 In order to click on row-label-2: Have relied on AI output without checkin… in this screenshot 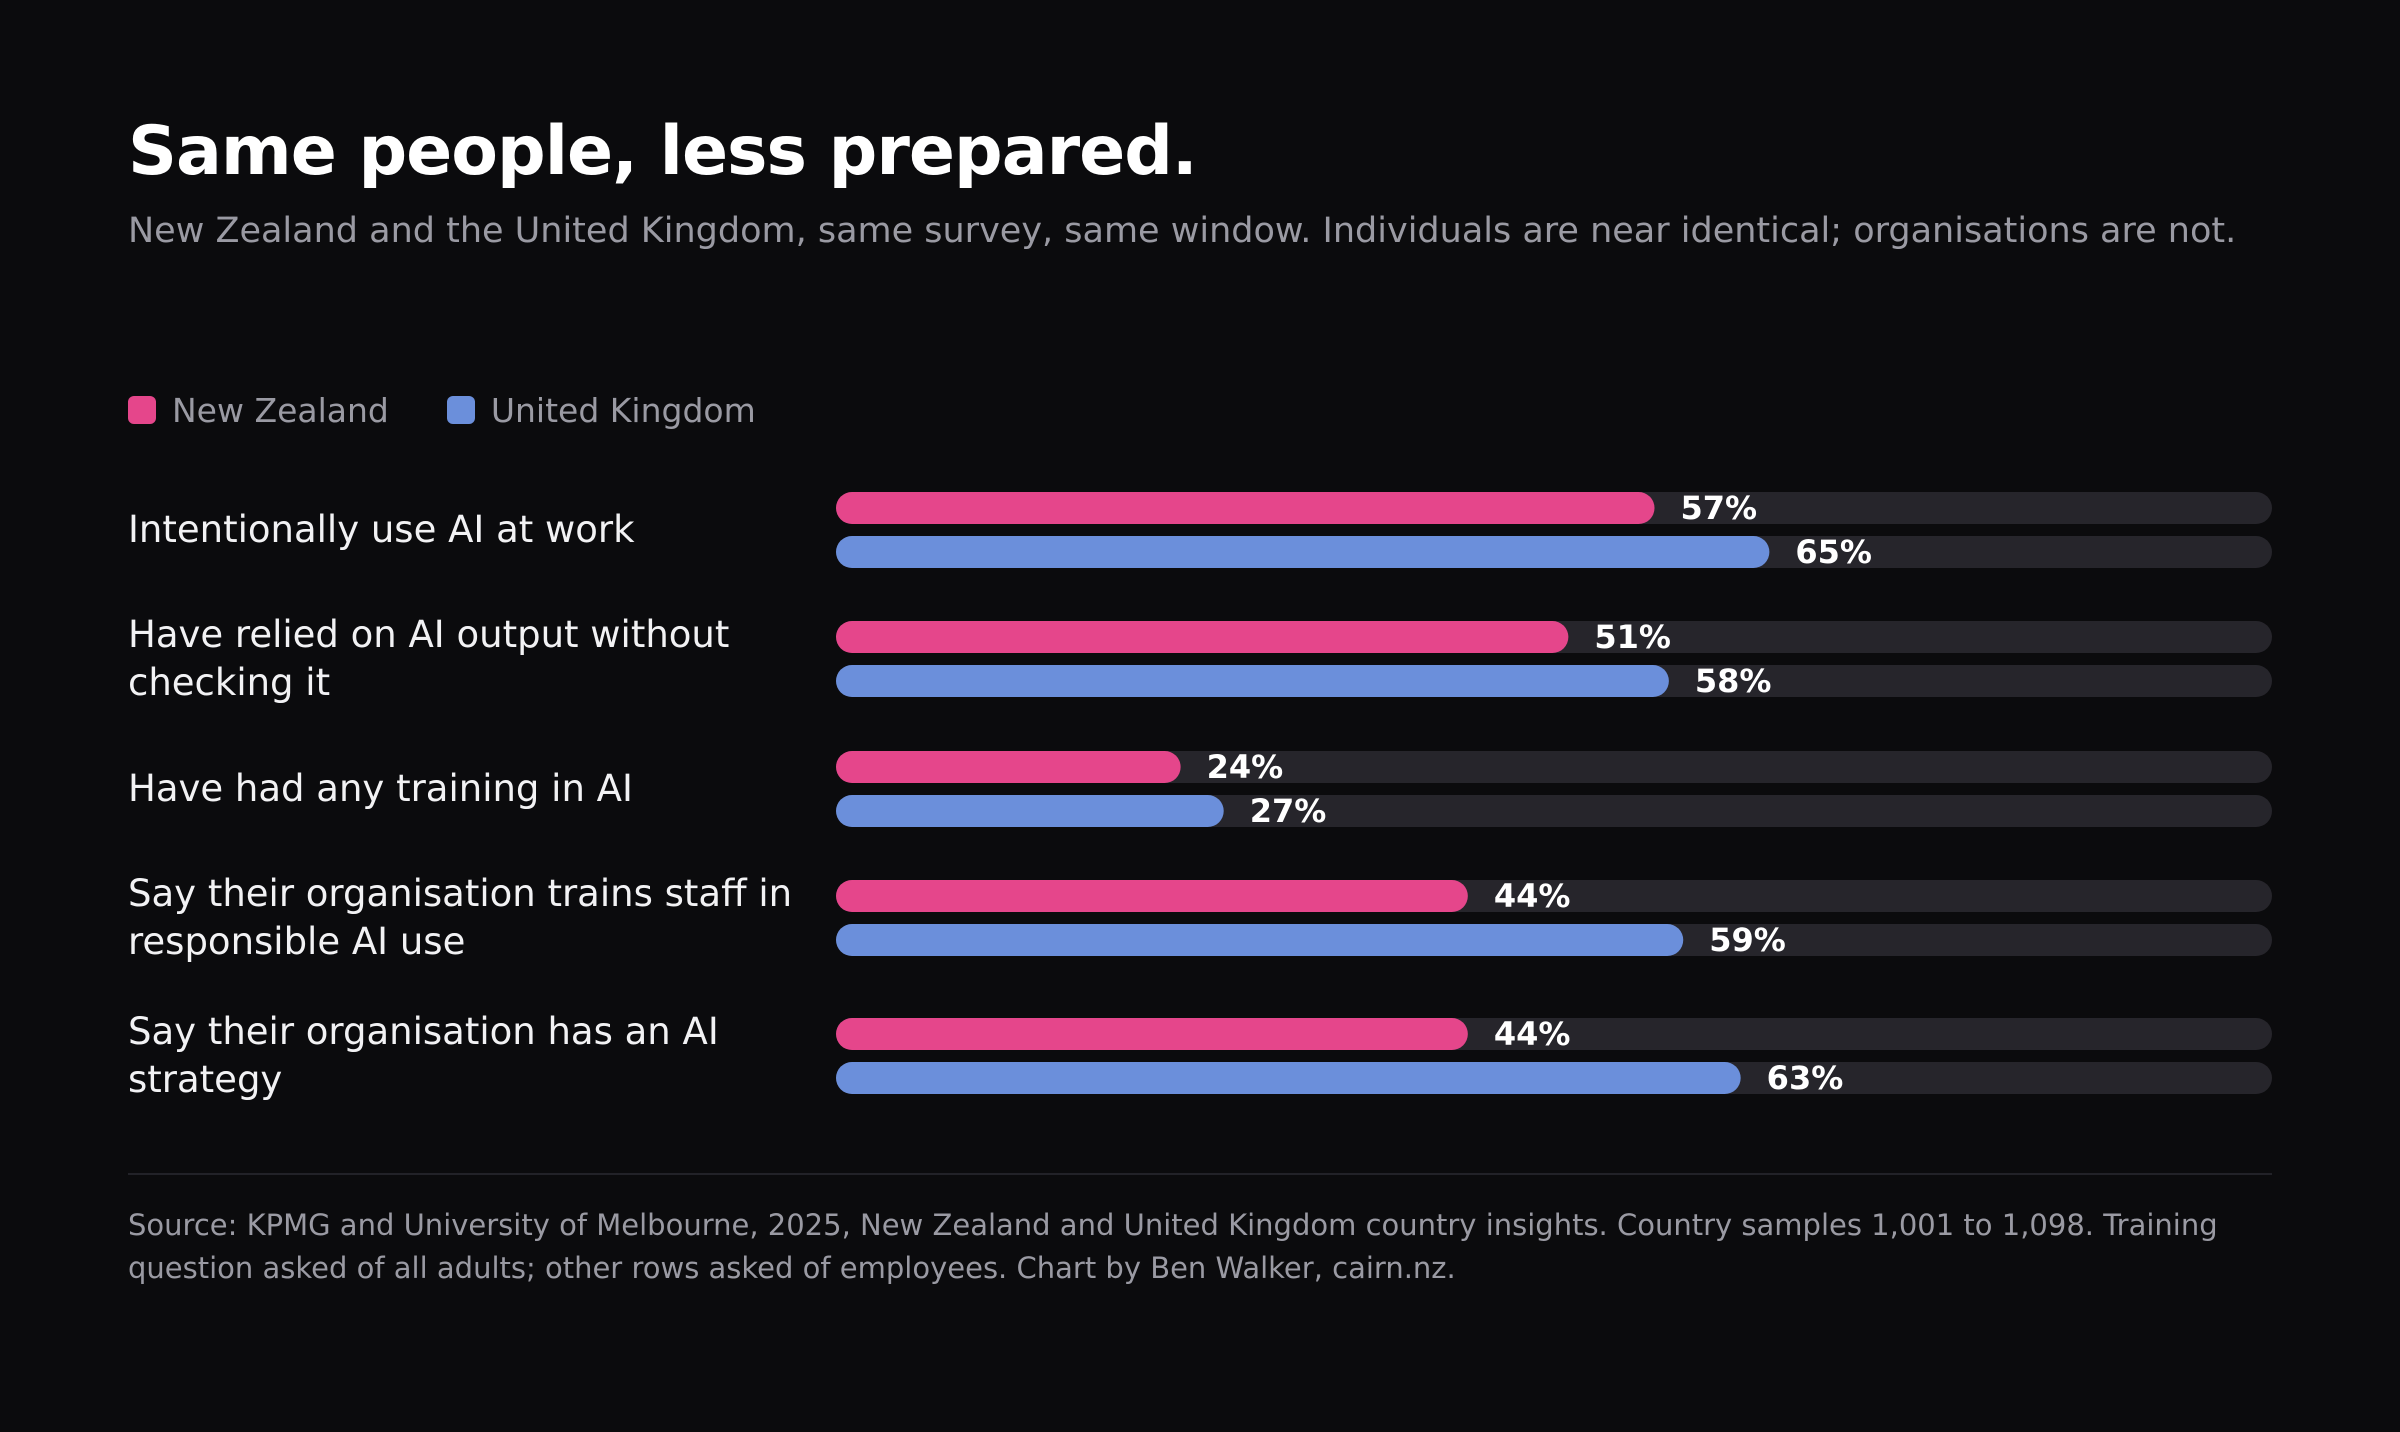, I will do `click(429, 658)`.